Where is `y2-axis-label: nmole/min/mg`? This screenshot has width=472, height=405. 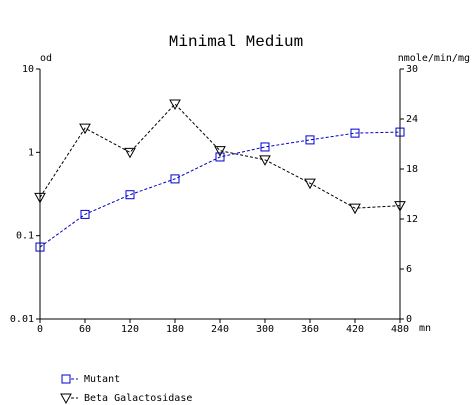
y2-axis-label: nmole/min/mg is located at coordinates (434, 58).